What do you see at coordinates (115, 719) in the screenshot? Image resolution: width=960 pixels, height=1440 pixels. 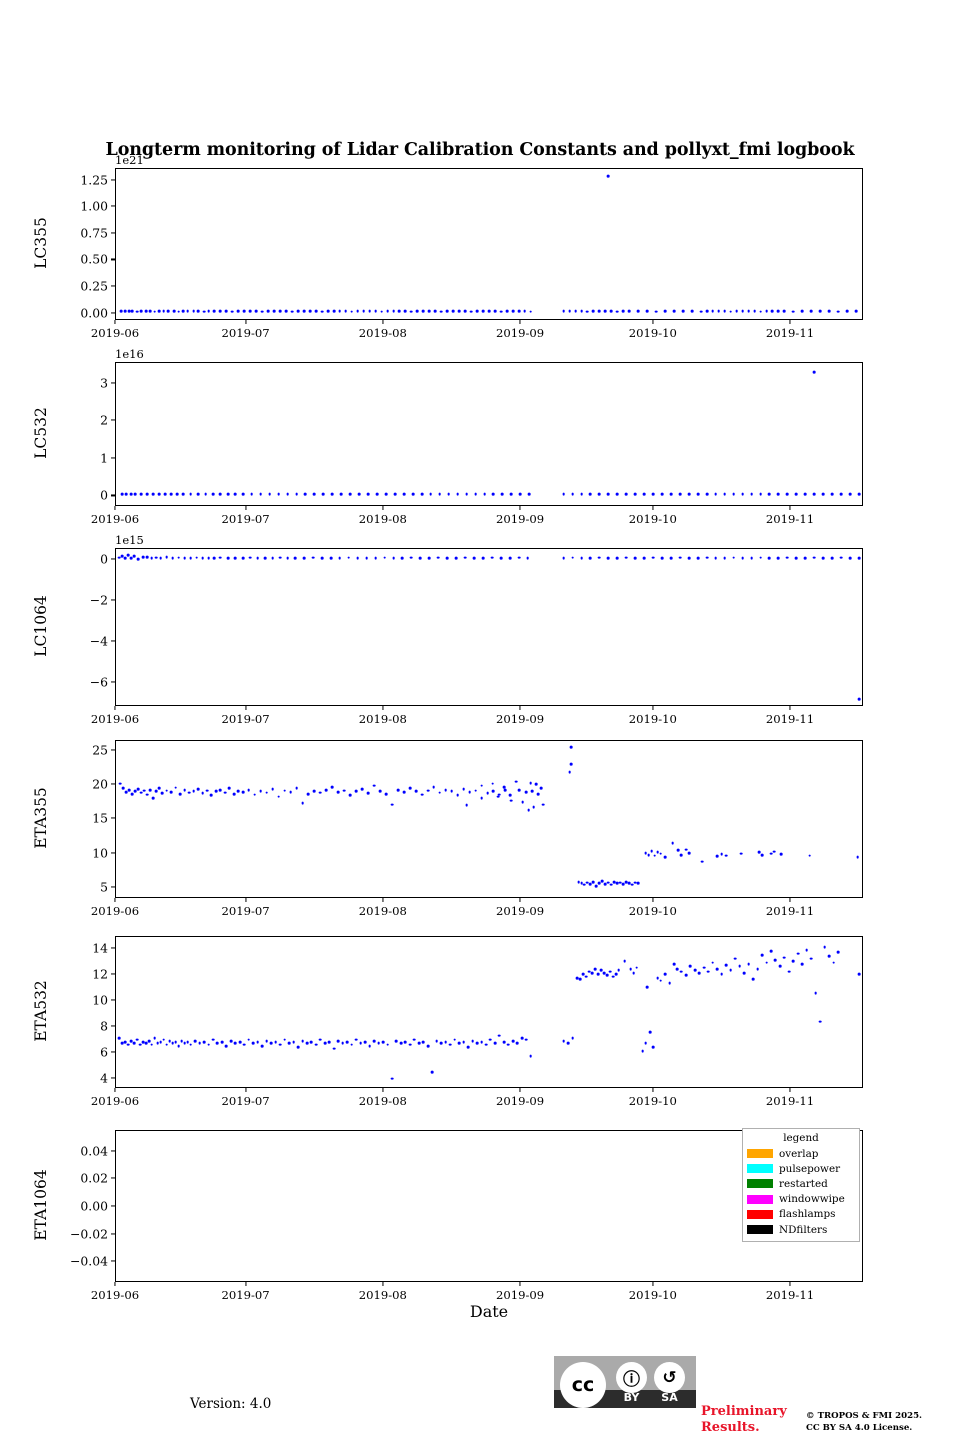 I see `x-tick-label: 2019-06` at bounding box center [115, 719].